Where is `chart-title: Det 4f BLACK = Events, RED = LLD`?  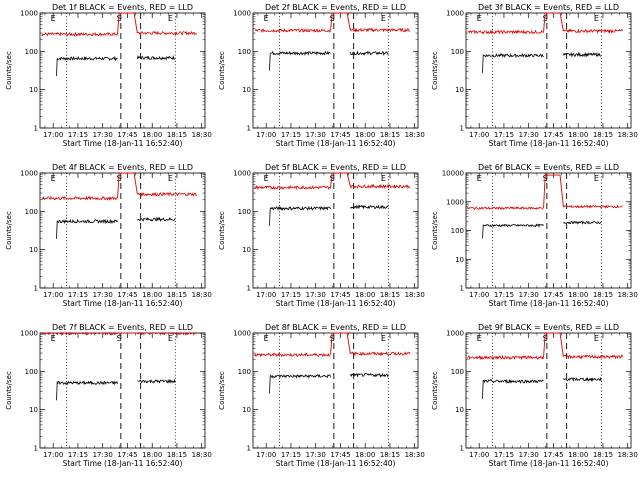
chart-title: Det 4f BLACK = Events, RED = LLD is located at coordinates (122, 167).